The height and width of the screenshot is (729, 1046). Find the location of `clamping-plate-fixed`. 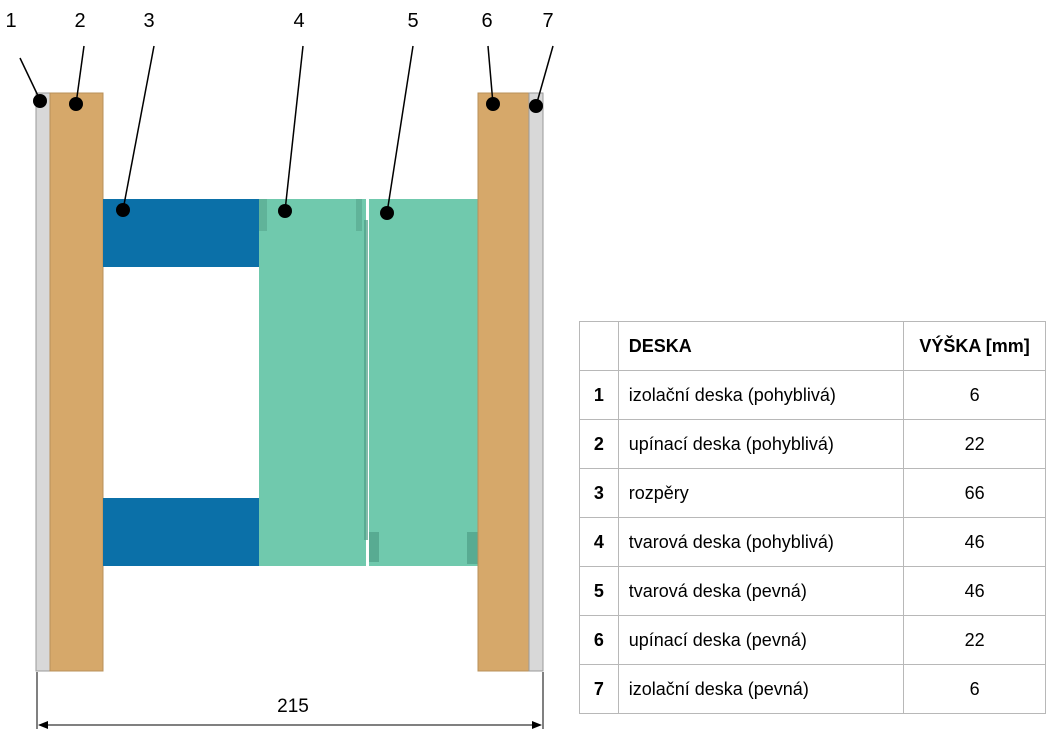

clamping-plate-fixed is located at coordinates (503, 382).